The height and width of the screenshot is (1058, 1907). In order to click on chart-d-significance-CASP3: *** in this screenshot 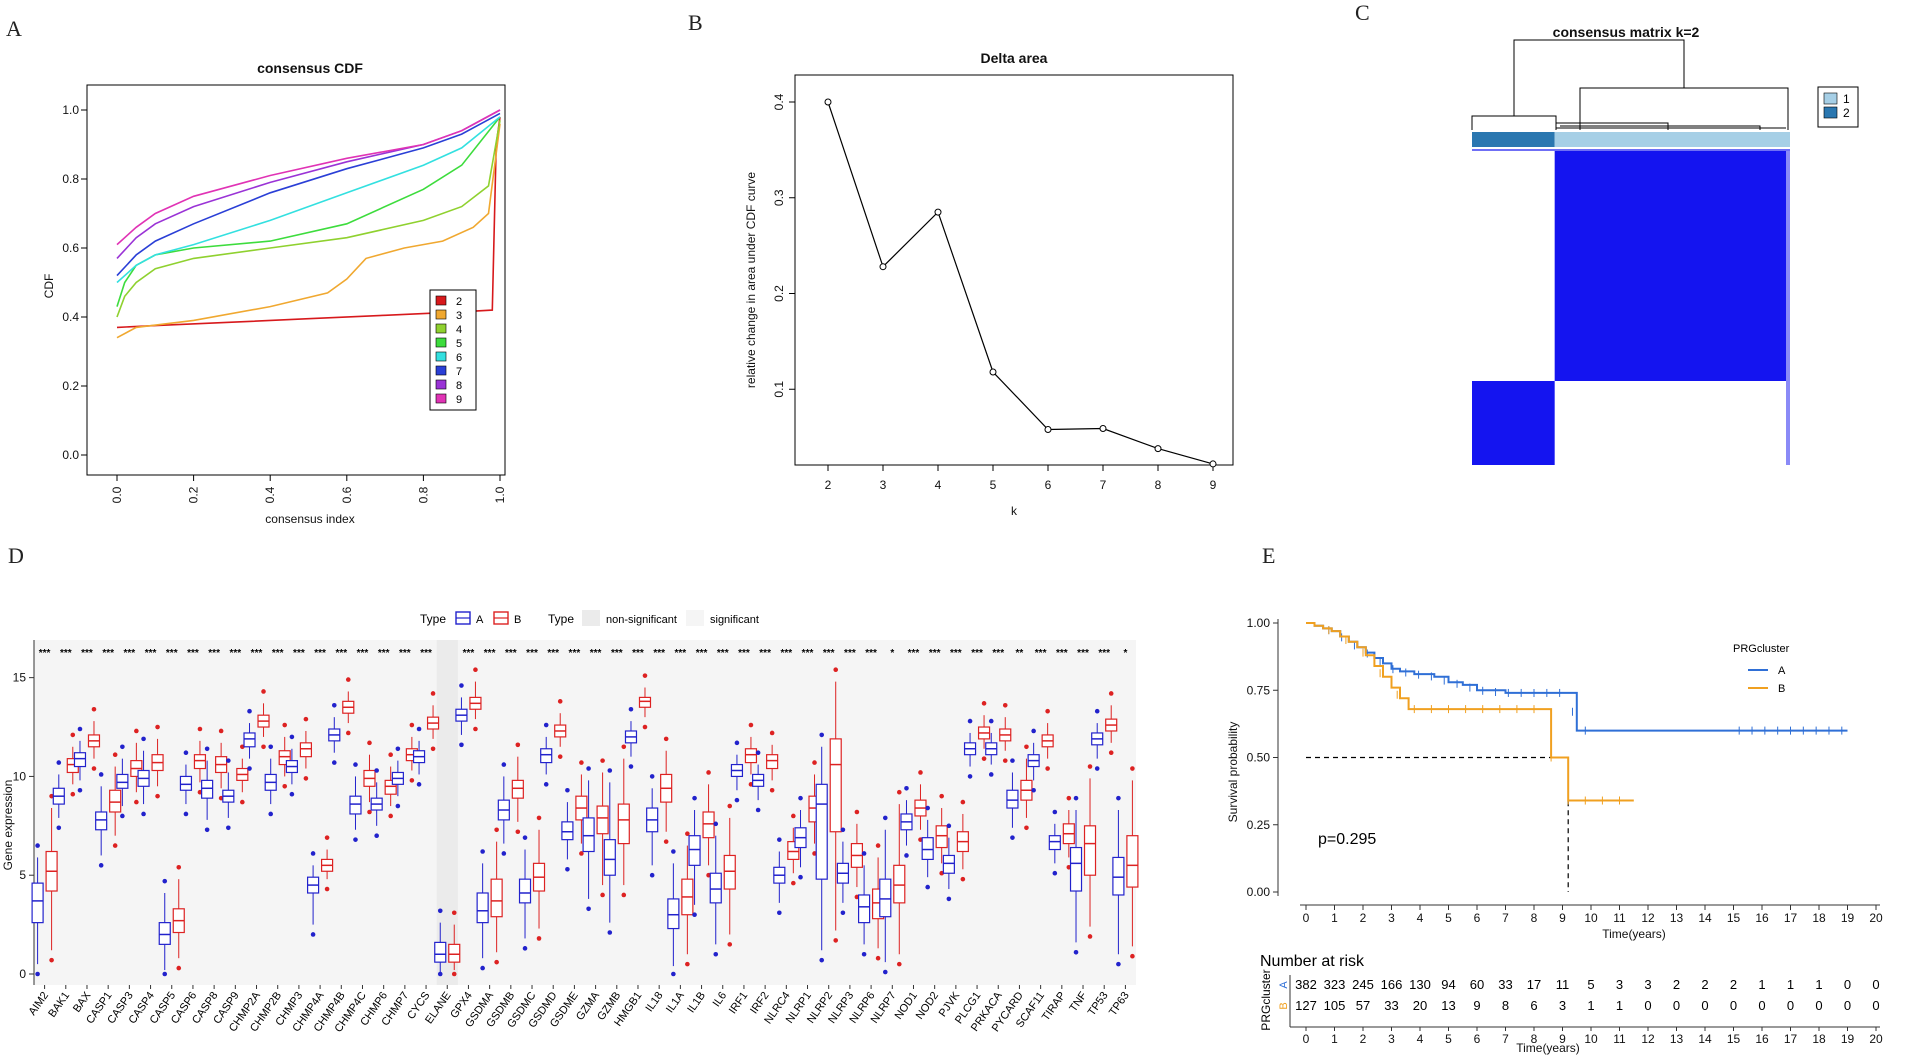, I will do `click(130, 653)`.